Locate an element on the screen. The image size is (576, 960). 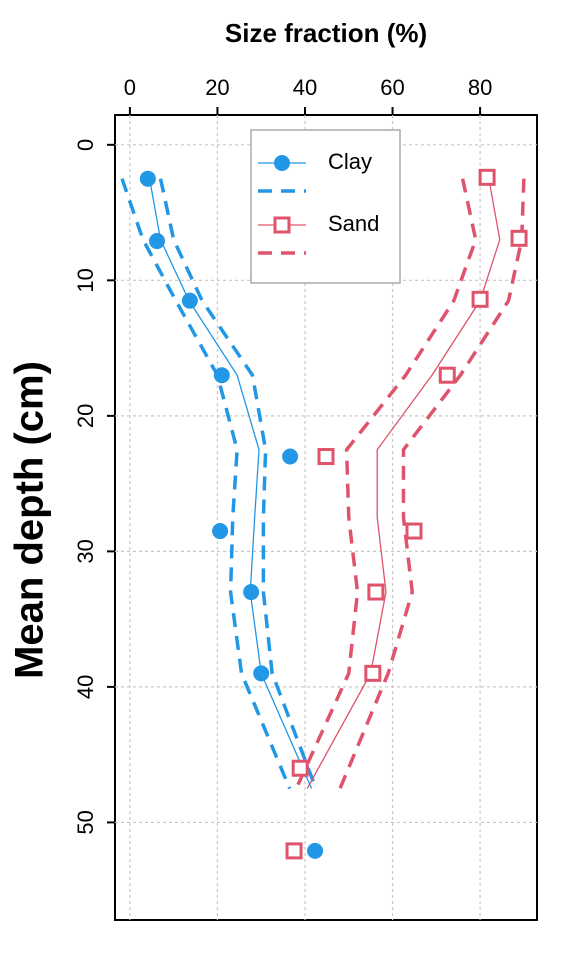
y-axis-label: Mean depth (cm) is located at coordinates (30, 520).